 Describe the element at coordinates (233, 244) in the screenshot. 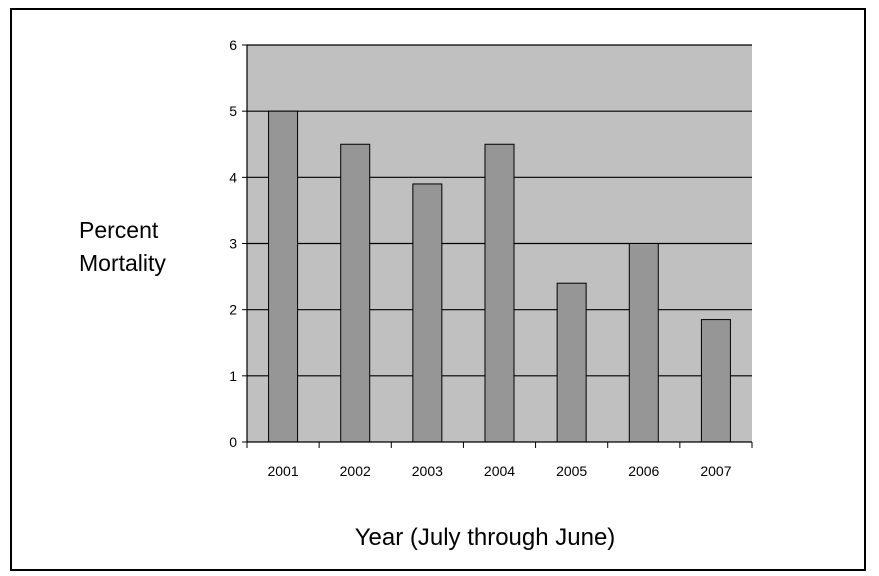

I see `y-tick-label-3: 3` at that location.